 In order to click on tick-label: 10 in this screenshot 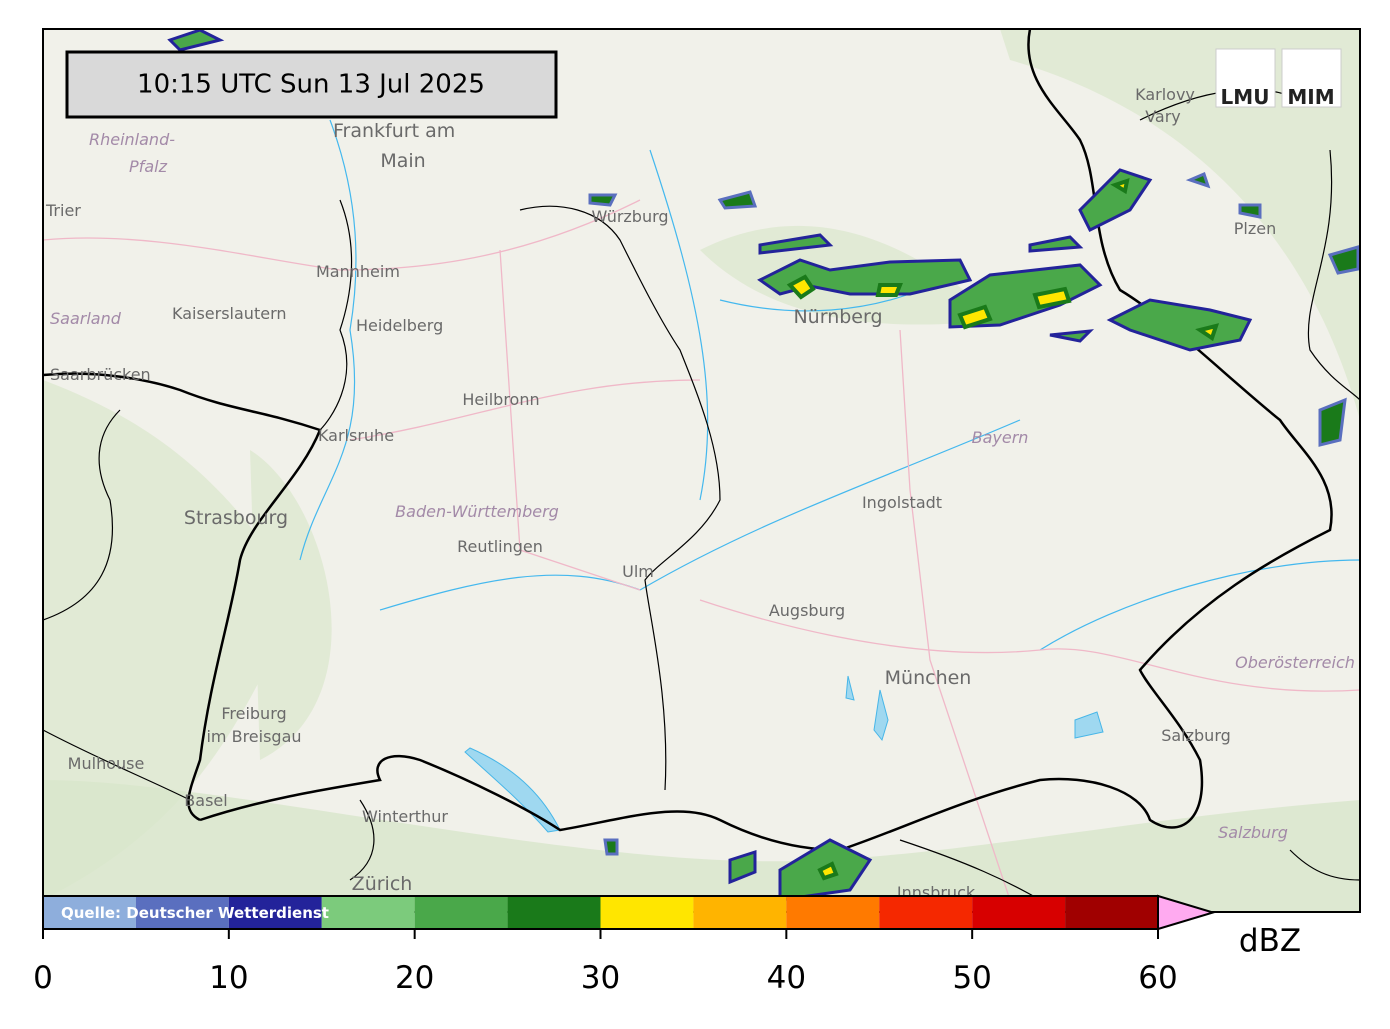, I will do `click(228, 978)`.